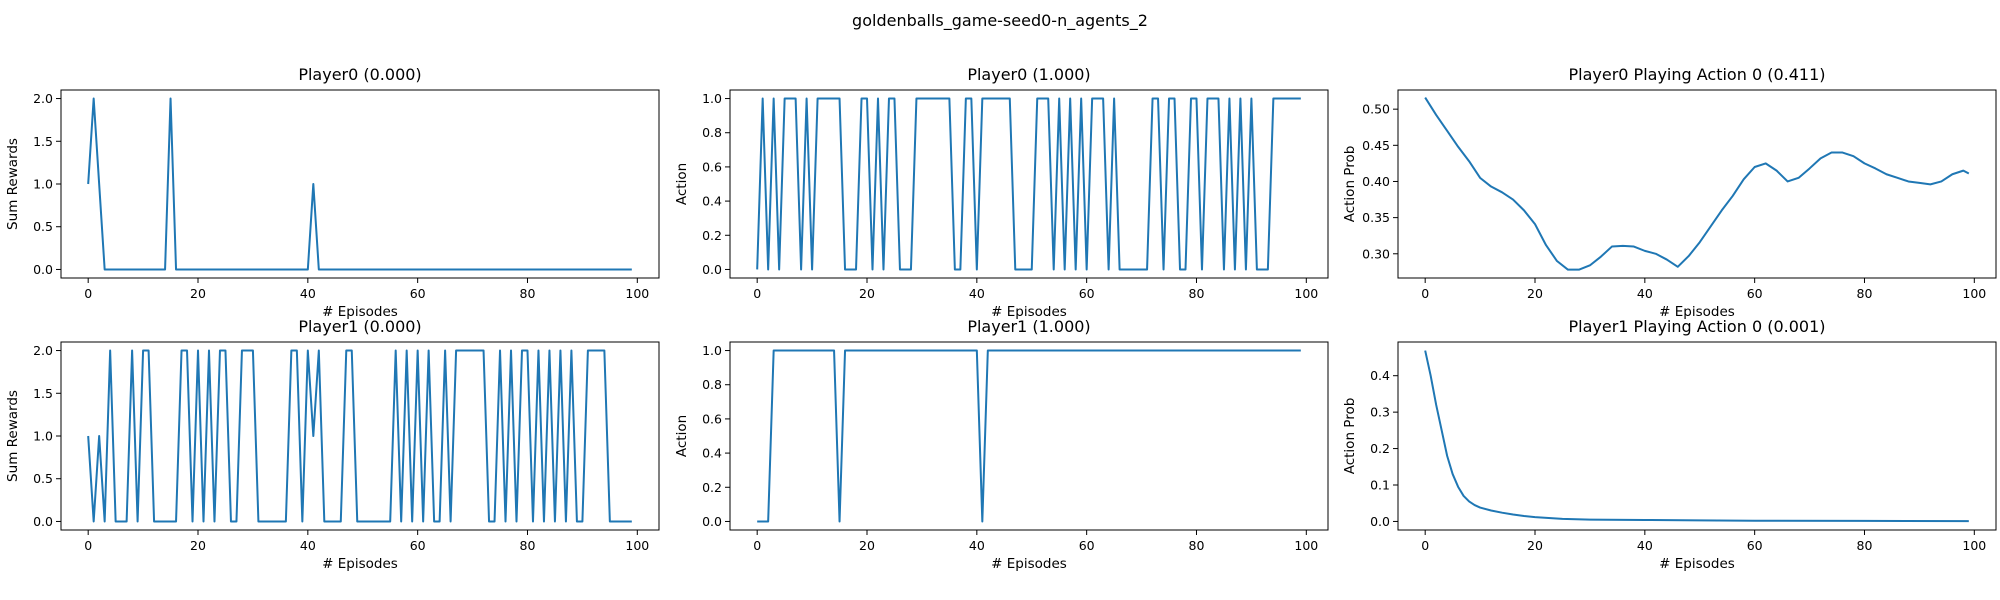 This screenshot has width=2000, height=600. Describe the element at coordinates (1376, 145) in the screenshot. I see `y-tick-label: 0.45` at that location.